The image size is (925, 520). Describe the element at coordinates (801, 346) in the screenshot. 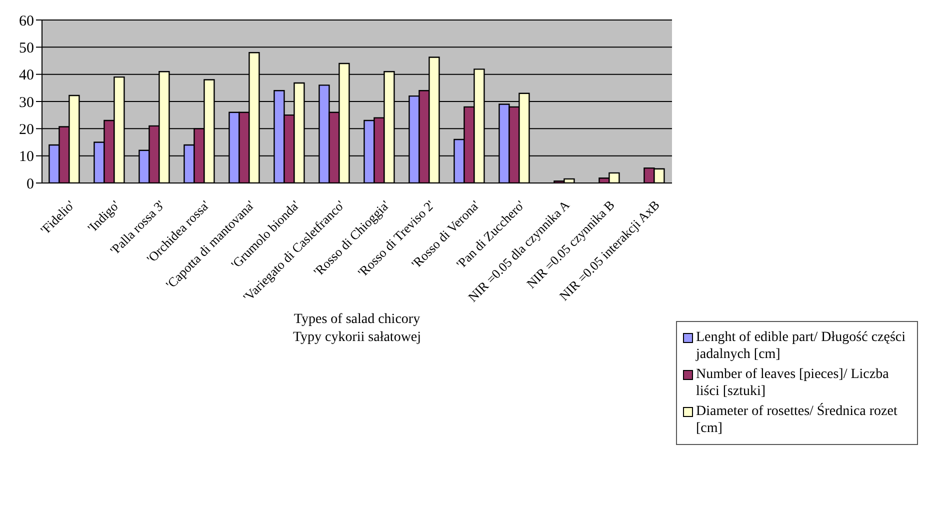

I see `legend-label: Lenght of edible part/ Długość części jadalnych [cm]` at that location.